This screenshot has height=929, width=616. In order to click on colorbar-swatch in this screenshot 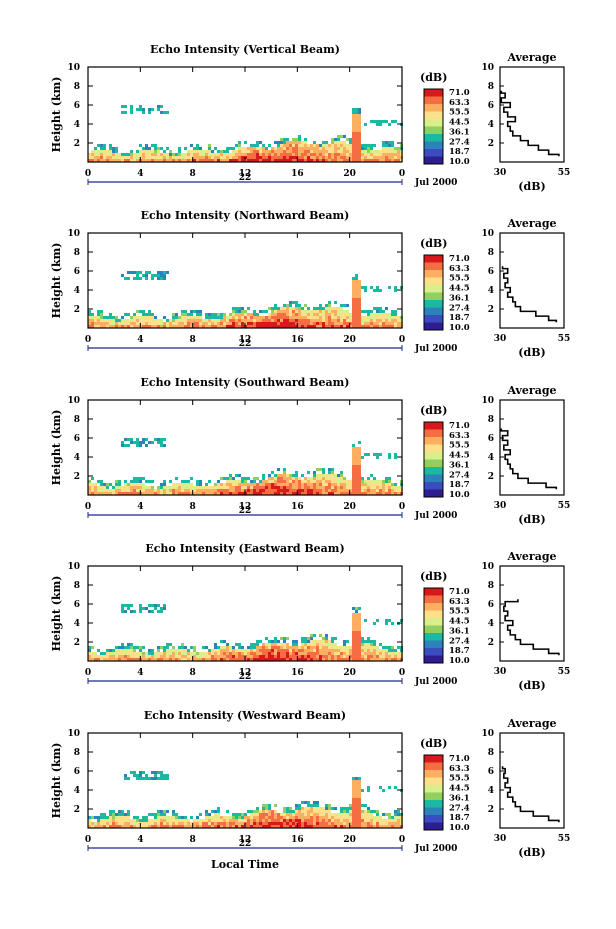, I will do `click(433, 826)`.